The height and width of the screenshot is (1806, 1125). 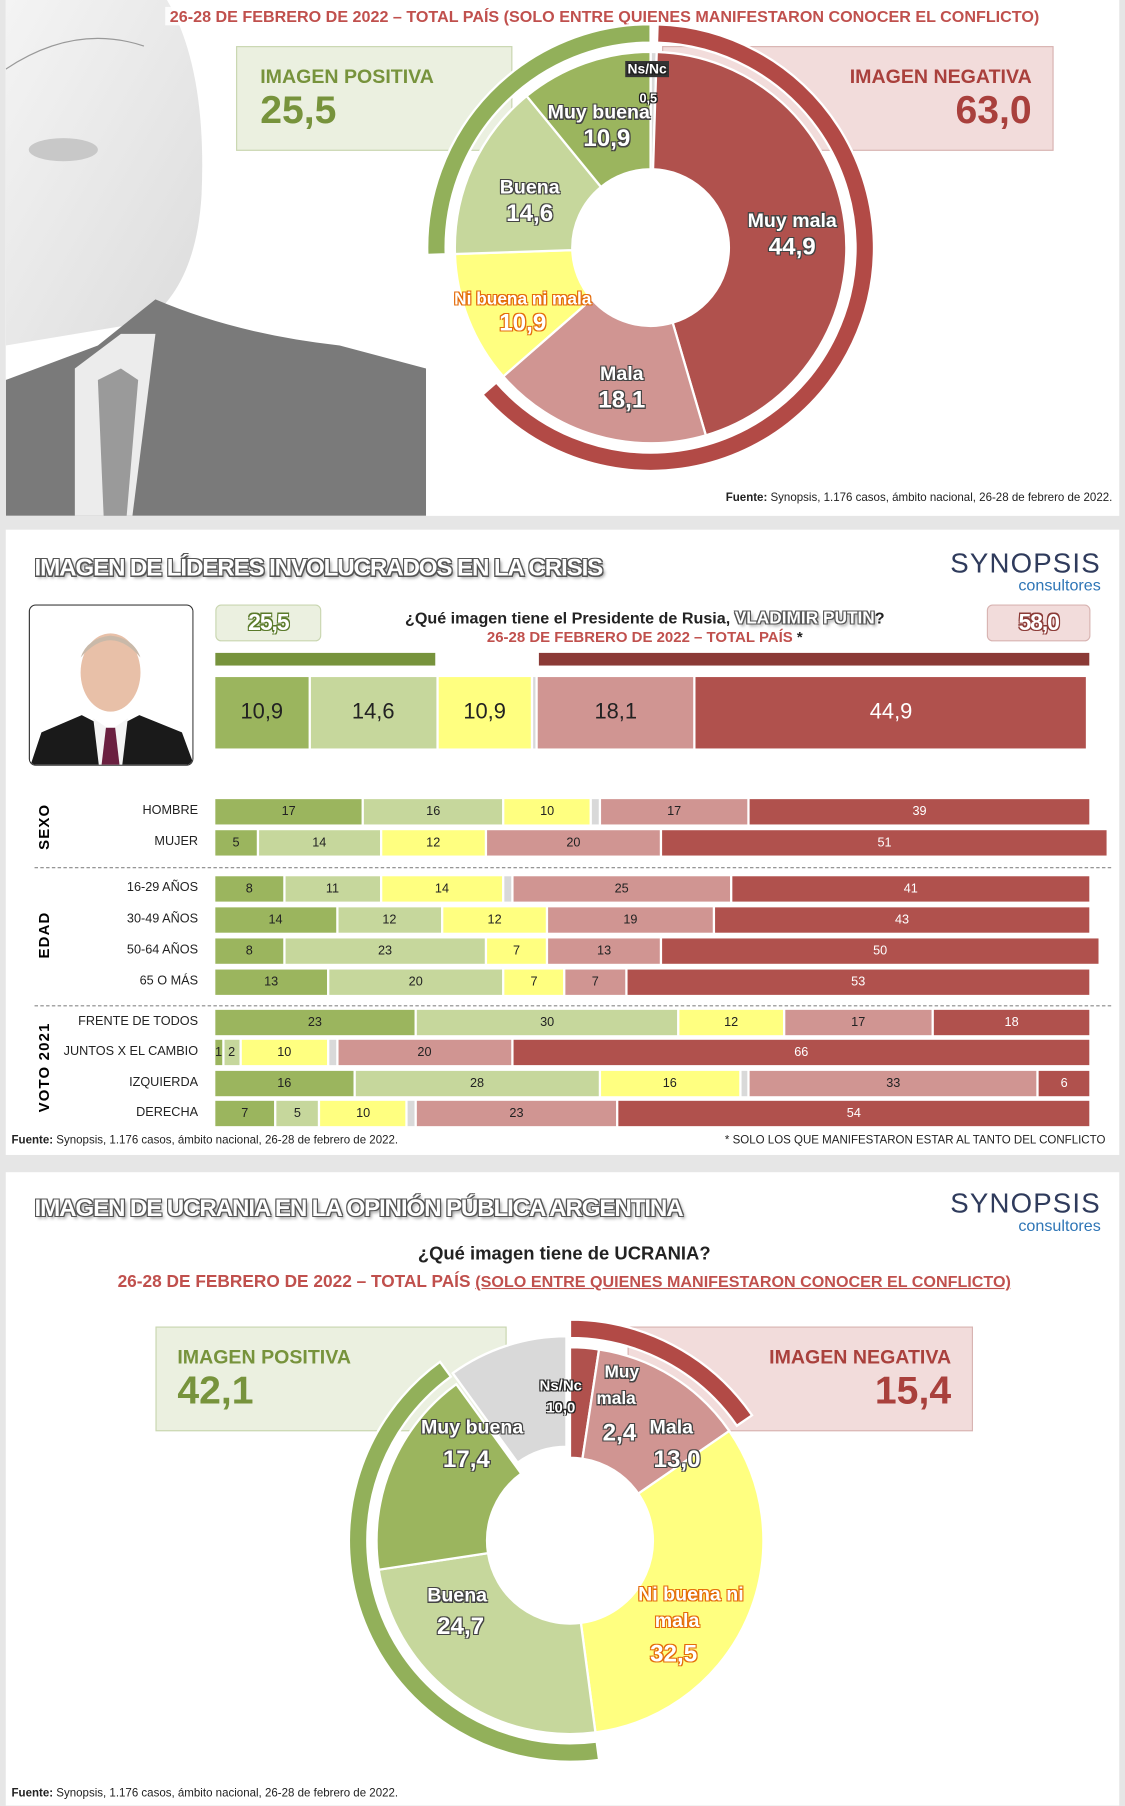 What do you see at coordinates (919, 812) in the screenshot?
I see `bar-segment-muy-mala: 39` at bounding box center [919, 812].